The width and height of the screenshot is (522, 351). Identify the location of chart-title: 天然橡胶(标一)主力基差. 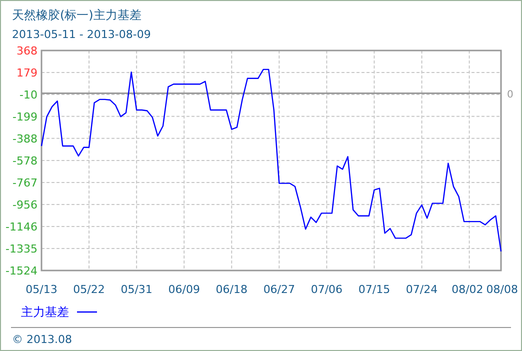
(77, 15).